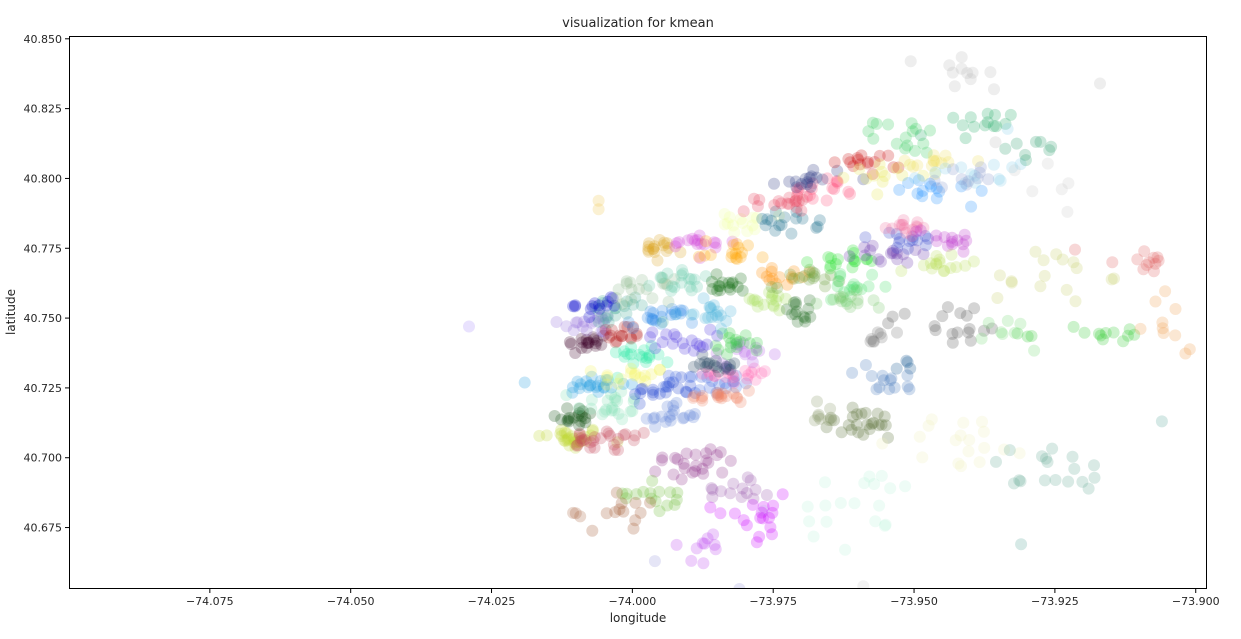 The height and width of the screenshot is (639, 1241). Describe the element at coordinates (638, 618) in the screenshot. I see `x-axis-label: longitude` at that location.